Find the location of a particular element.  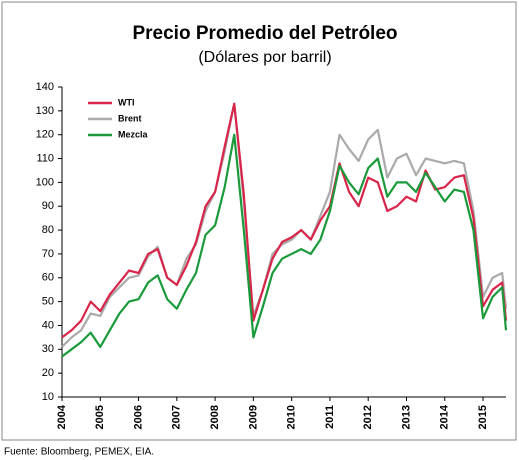

chart-subtitle: (Dólares por barril) is located at coordinates (264, 57).